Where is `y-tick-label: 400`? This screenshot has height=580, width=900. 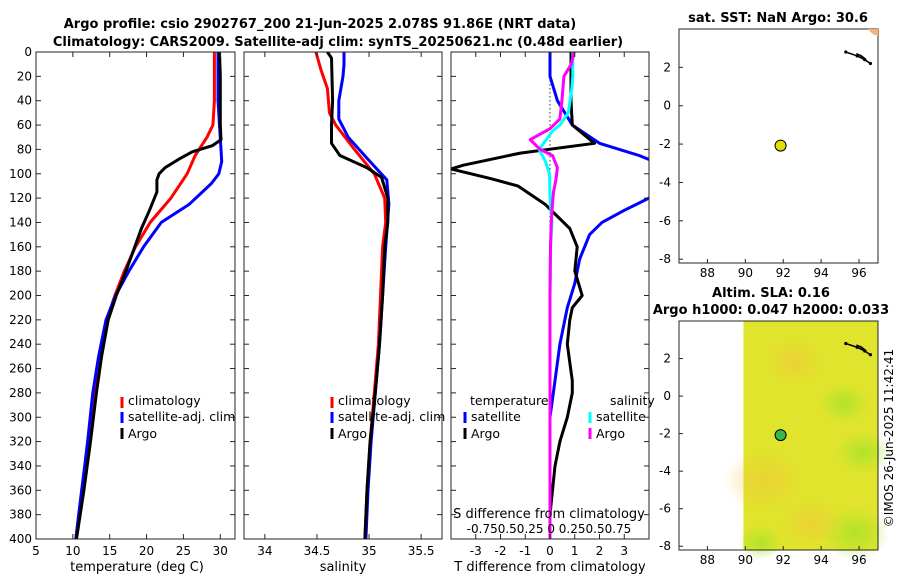 y-tick-label: 400 is located at coordinates (20, 539).